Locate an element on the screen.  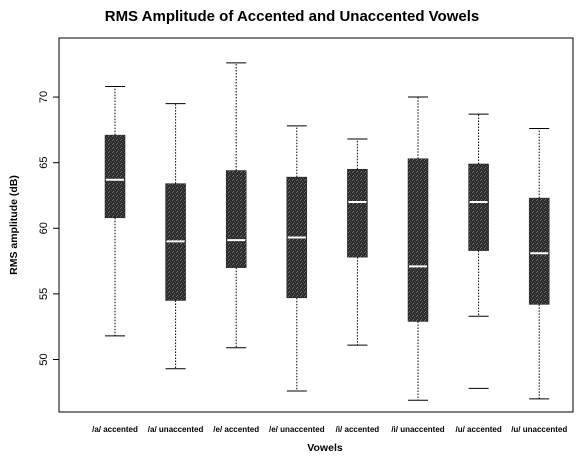
x-tick-label: /a/ unaccented is located at coordinates (176, 429).